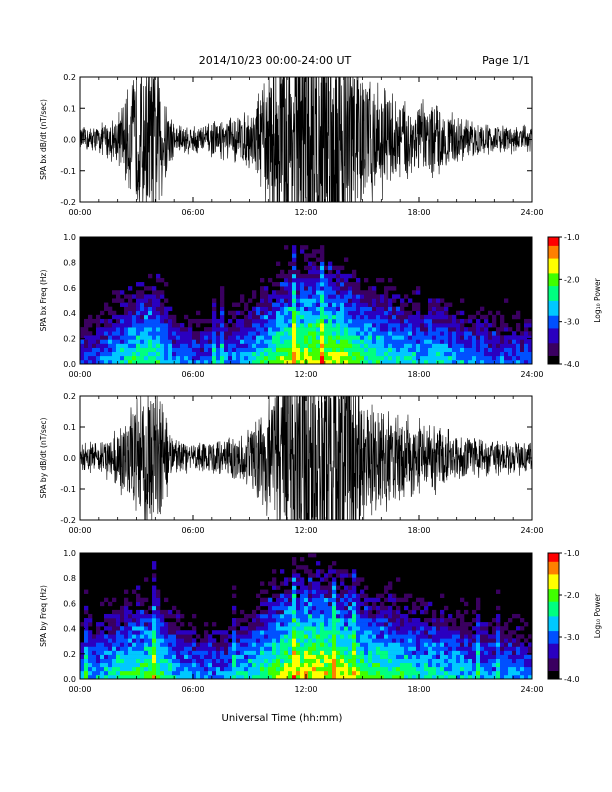 Image resolution: width=612 pixels, height=792 pixels. What do you see at coordinates (69, 77) in the screenshot?
I see `y-tick-label: 0.2` at bounding box center [69, 77].